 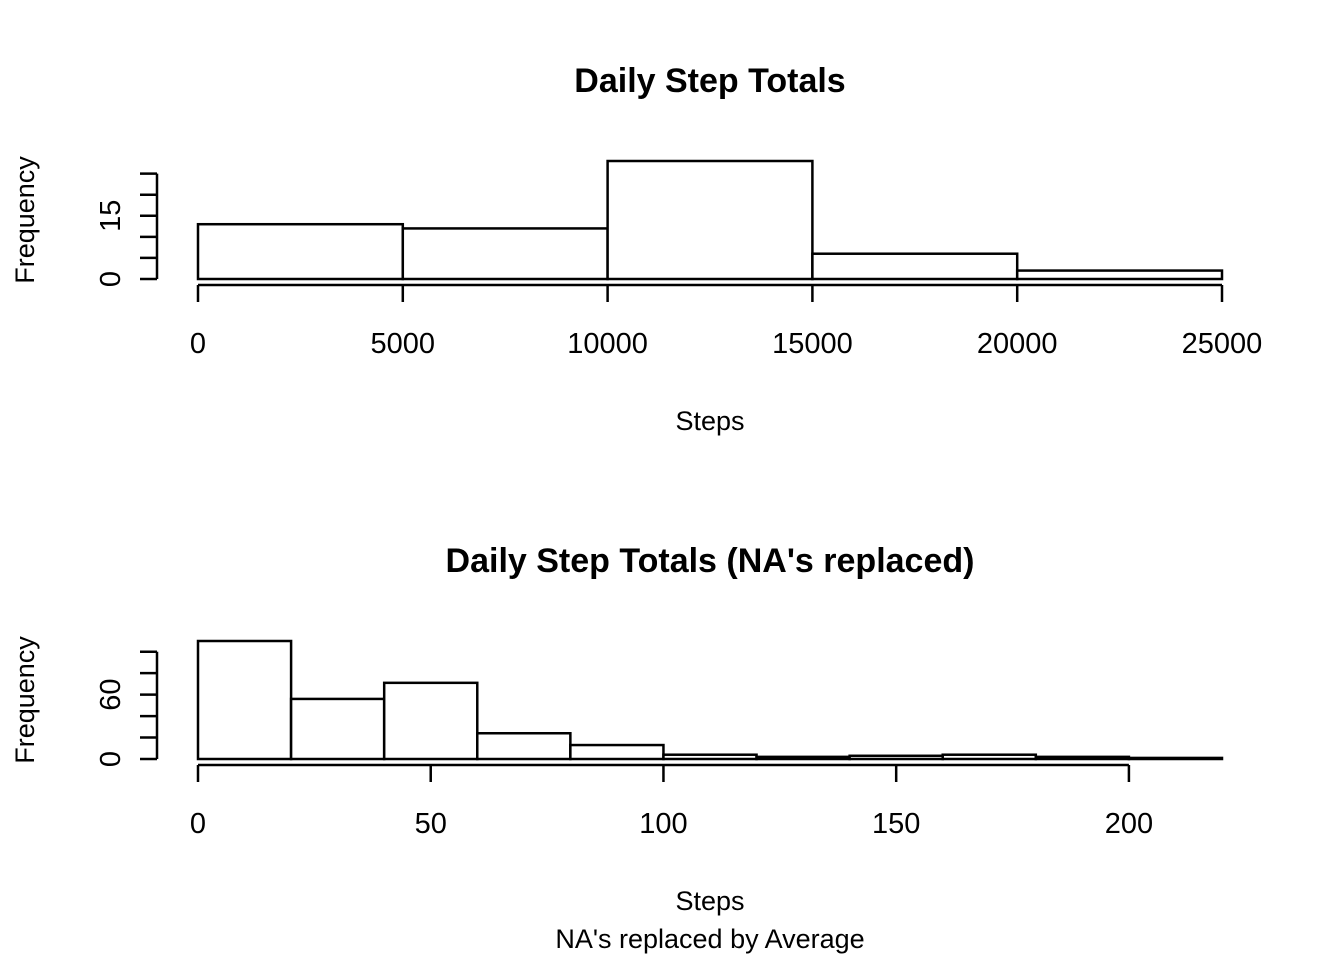 What do you see at coordinates (1017, 344) in the screenshot?
I see `x-tick-label: 20000` at bounding box center [1017, 344].